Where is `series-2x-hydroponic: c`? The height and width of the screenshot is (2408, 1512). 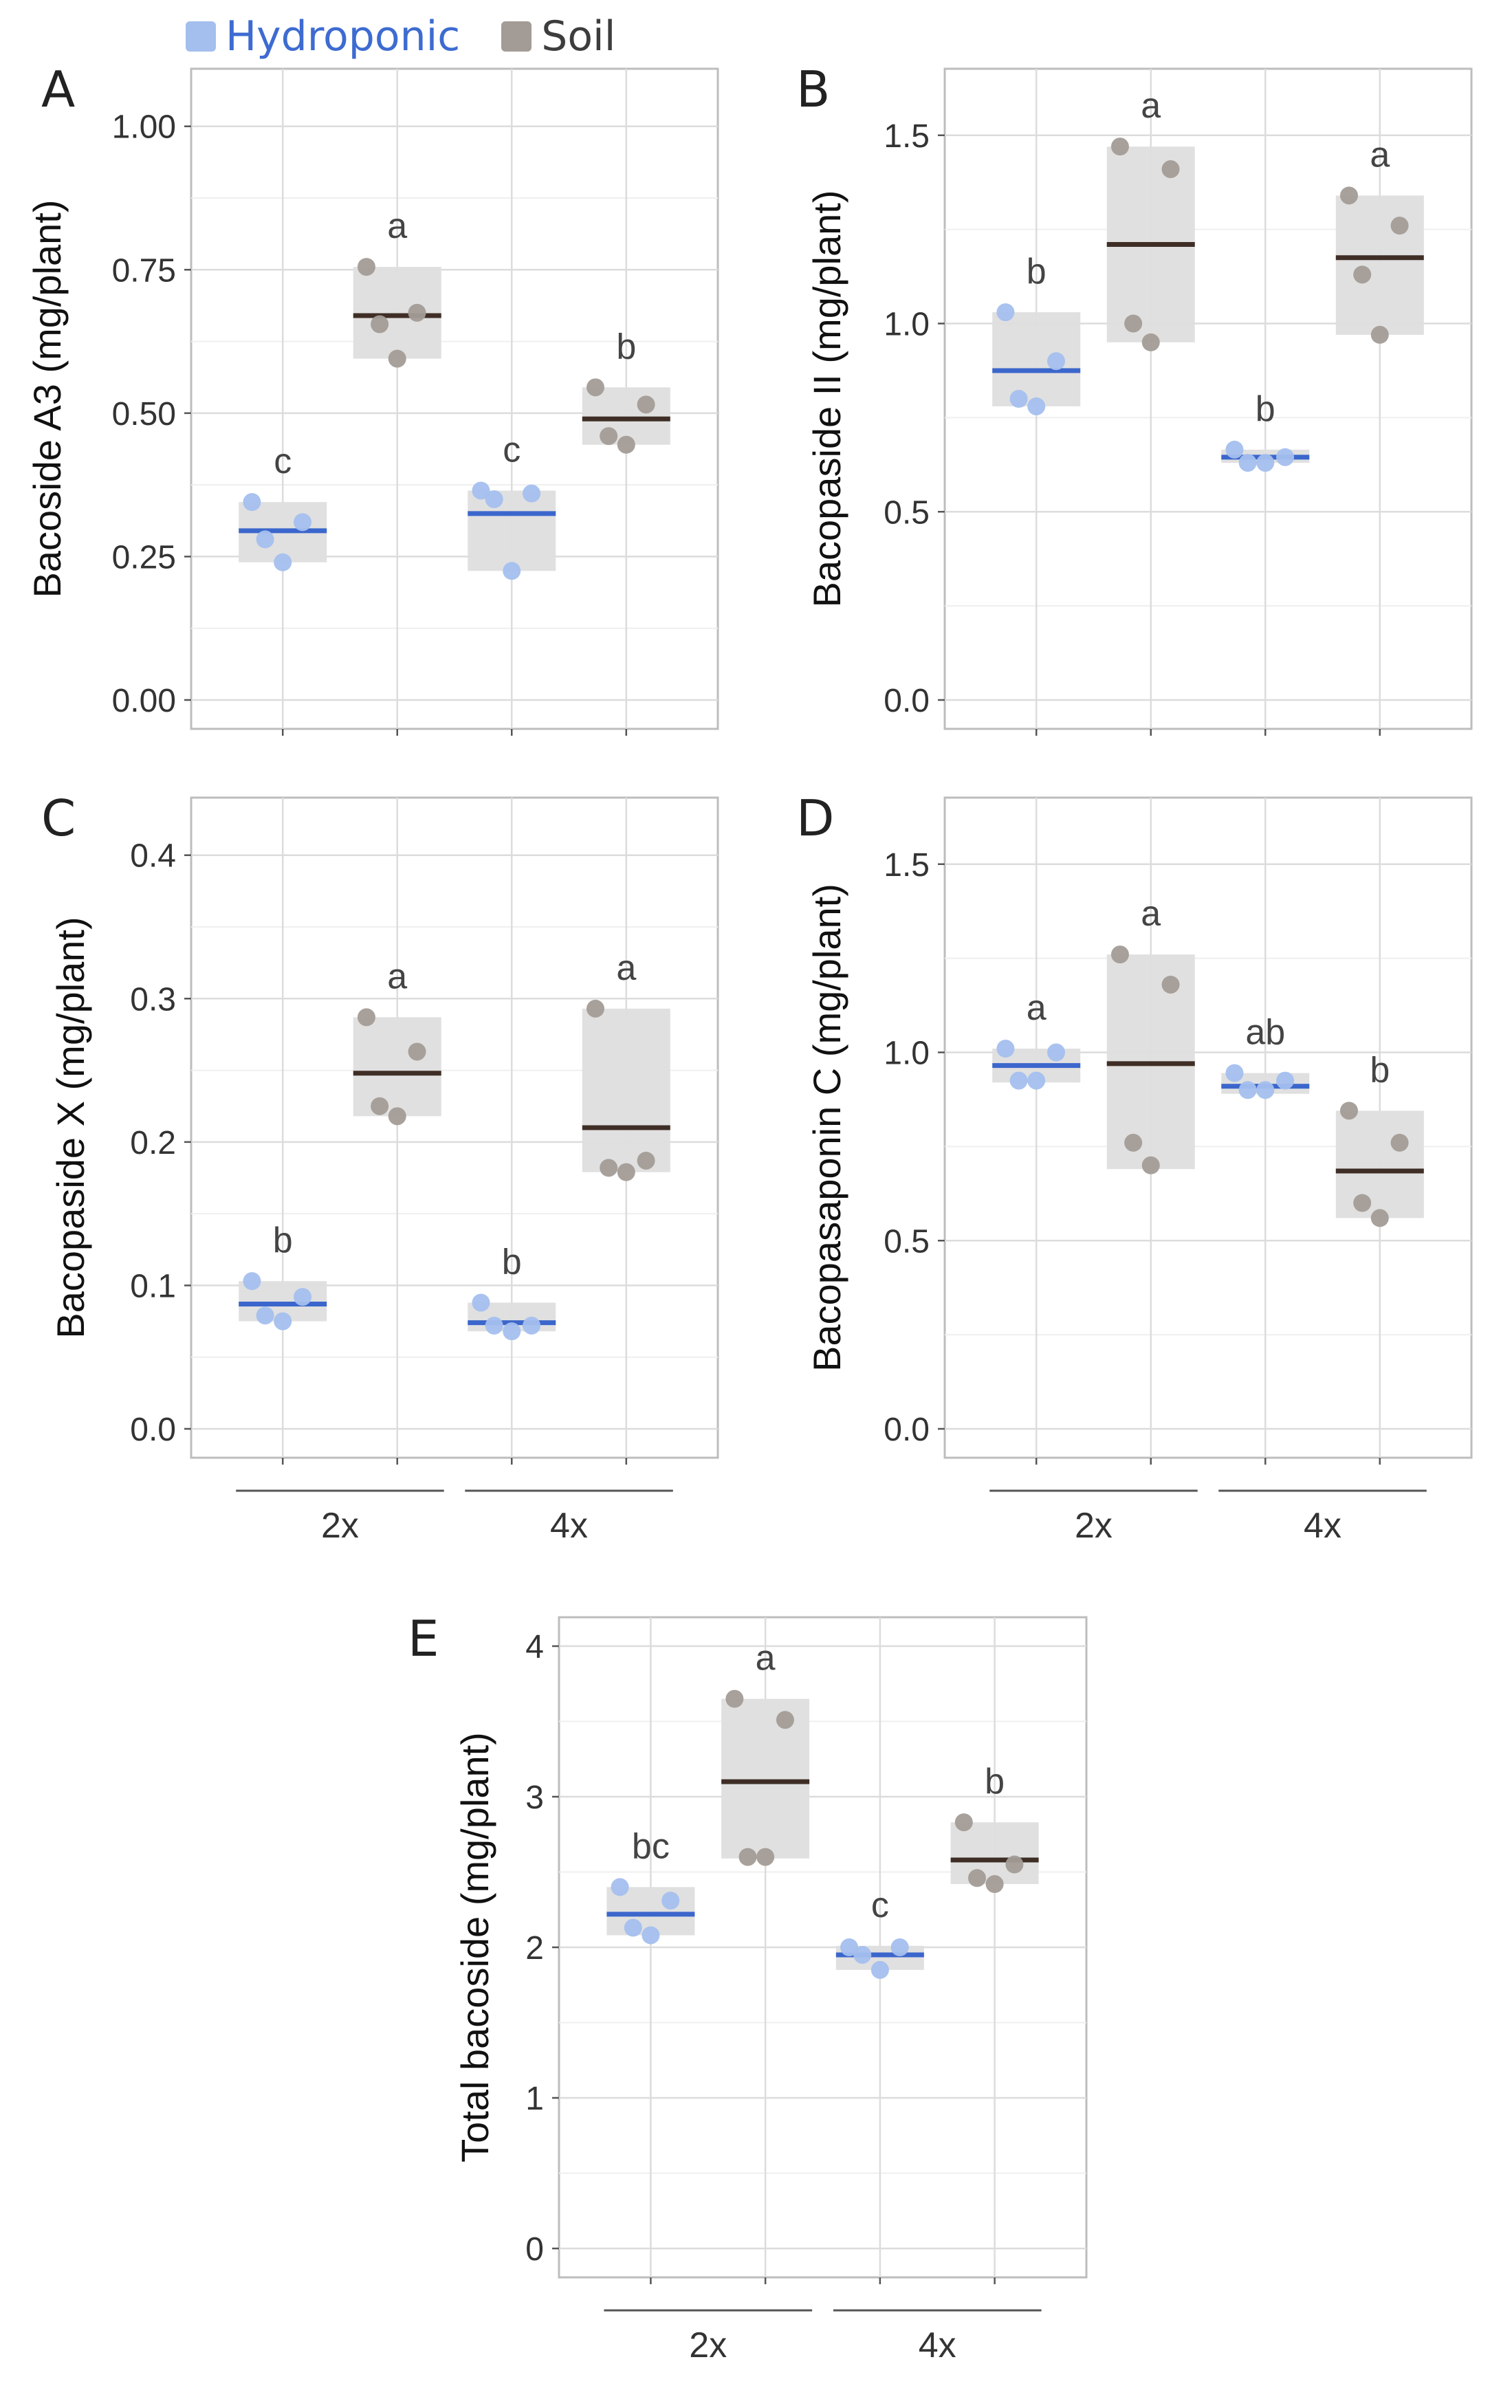
series-2x-hydroponic: c is located at coordinates (283, 506).